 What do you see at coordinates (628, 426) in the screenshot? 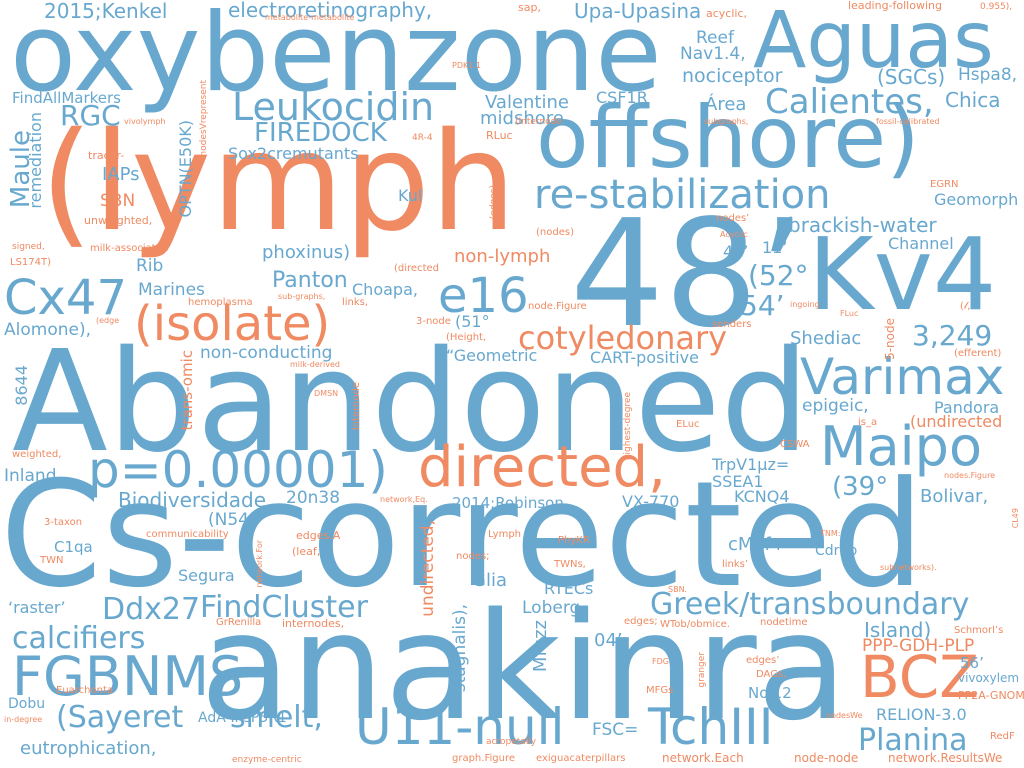
I see `word-highest-degree: highest-degree` at bounding box center [628, 426].